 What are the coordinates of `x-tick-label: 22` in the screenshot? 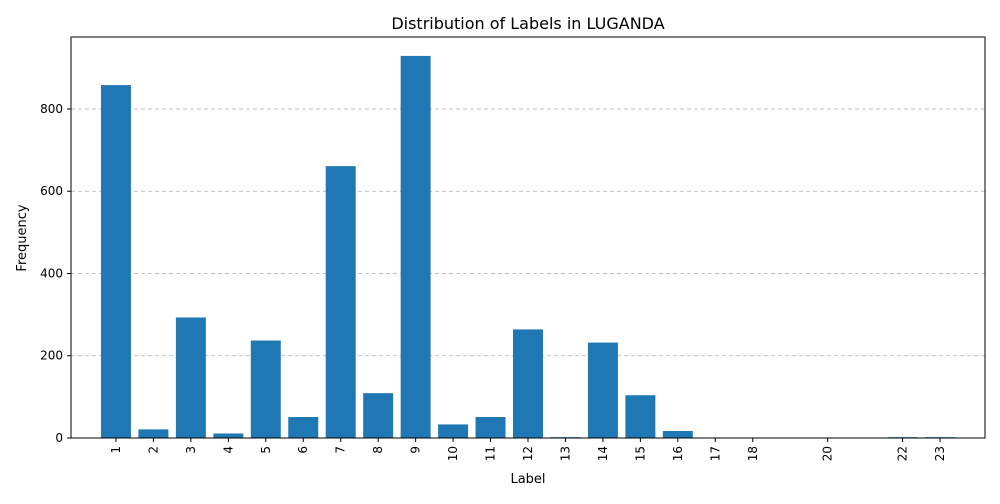 It's located at (903, 453).